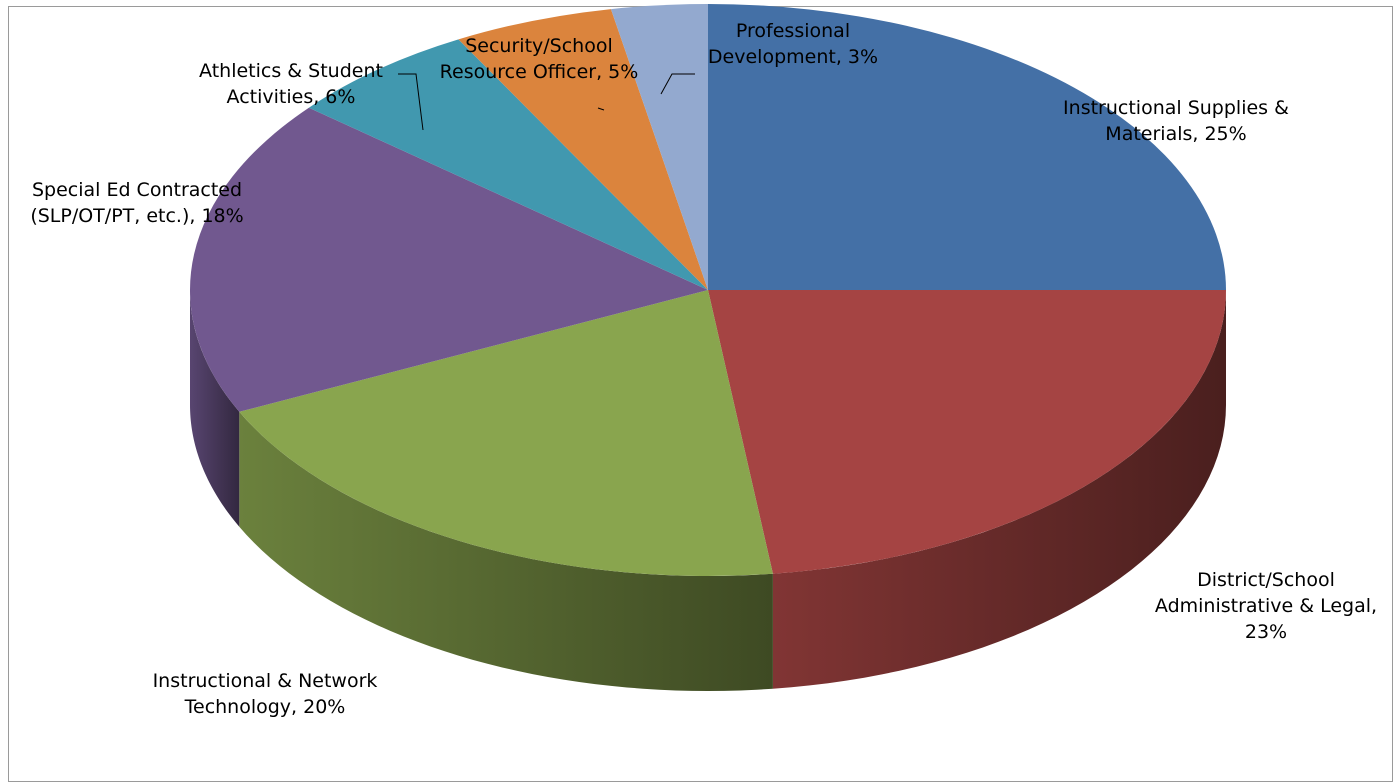  I want to click on pie-slice-instructional-network-technology, so click(506, 433).